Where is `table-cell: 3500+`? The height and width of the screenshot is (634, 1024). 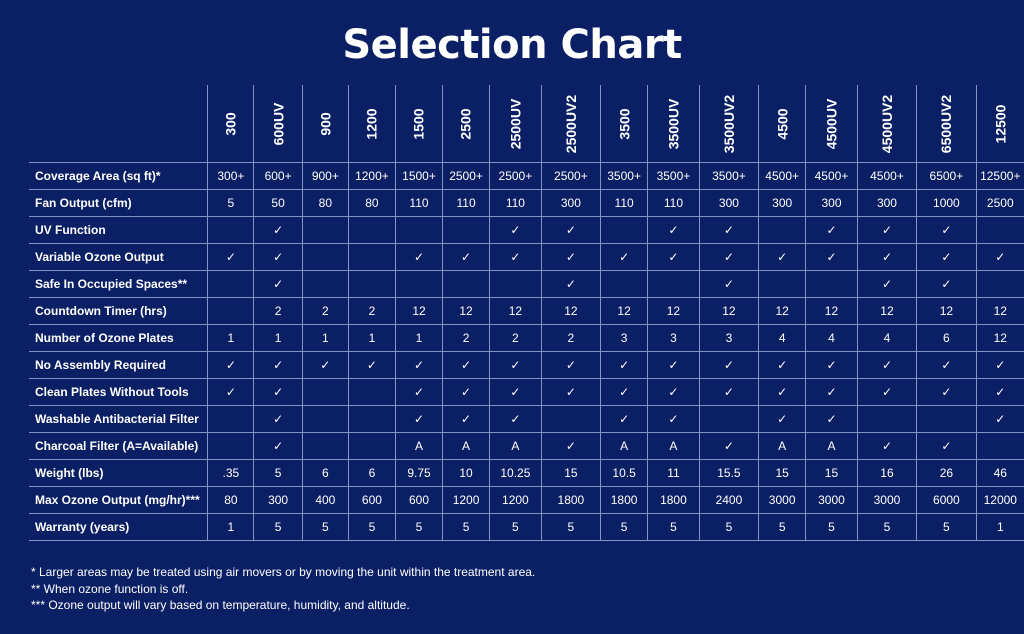
table-cell: 3500+ is located at coordinates (624, 176).